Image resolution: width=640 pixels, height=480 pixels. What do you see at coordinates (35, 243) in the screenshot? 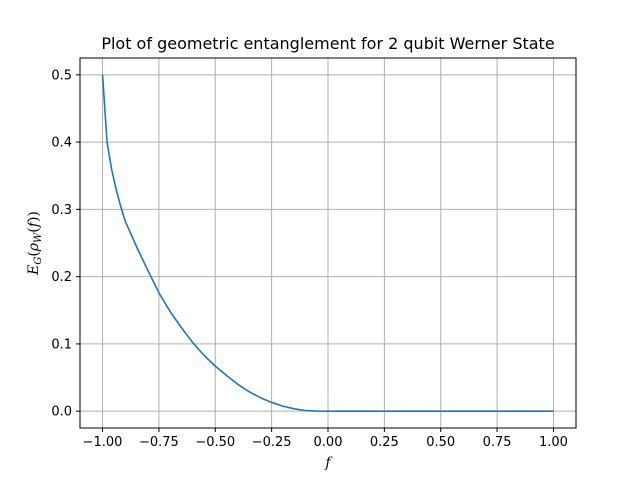
I see `y-axis-label: EG(ρW(f))` at bounding box center [35, 243].